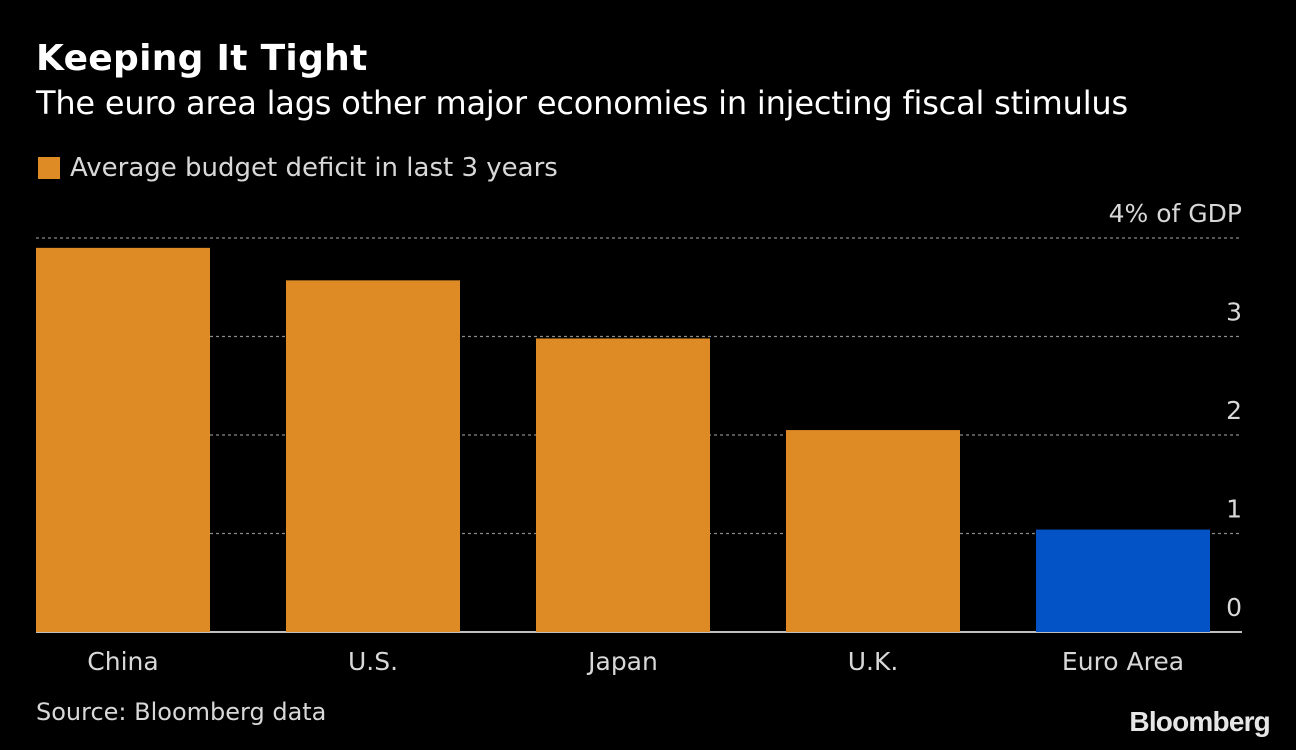 This screenshot has height=750, width=1296. I want to click on legend: Average budget deficit in last 3 years, so click(298, 168).